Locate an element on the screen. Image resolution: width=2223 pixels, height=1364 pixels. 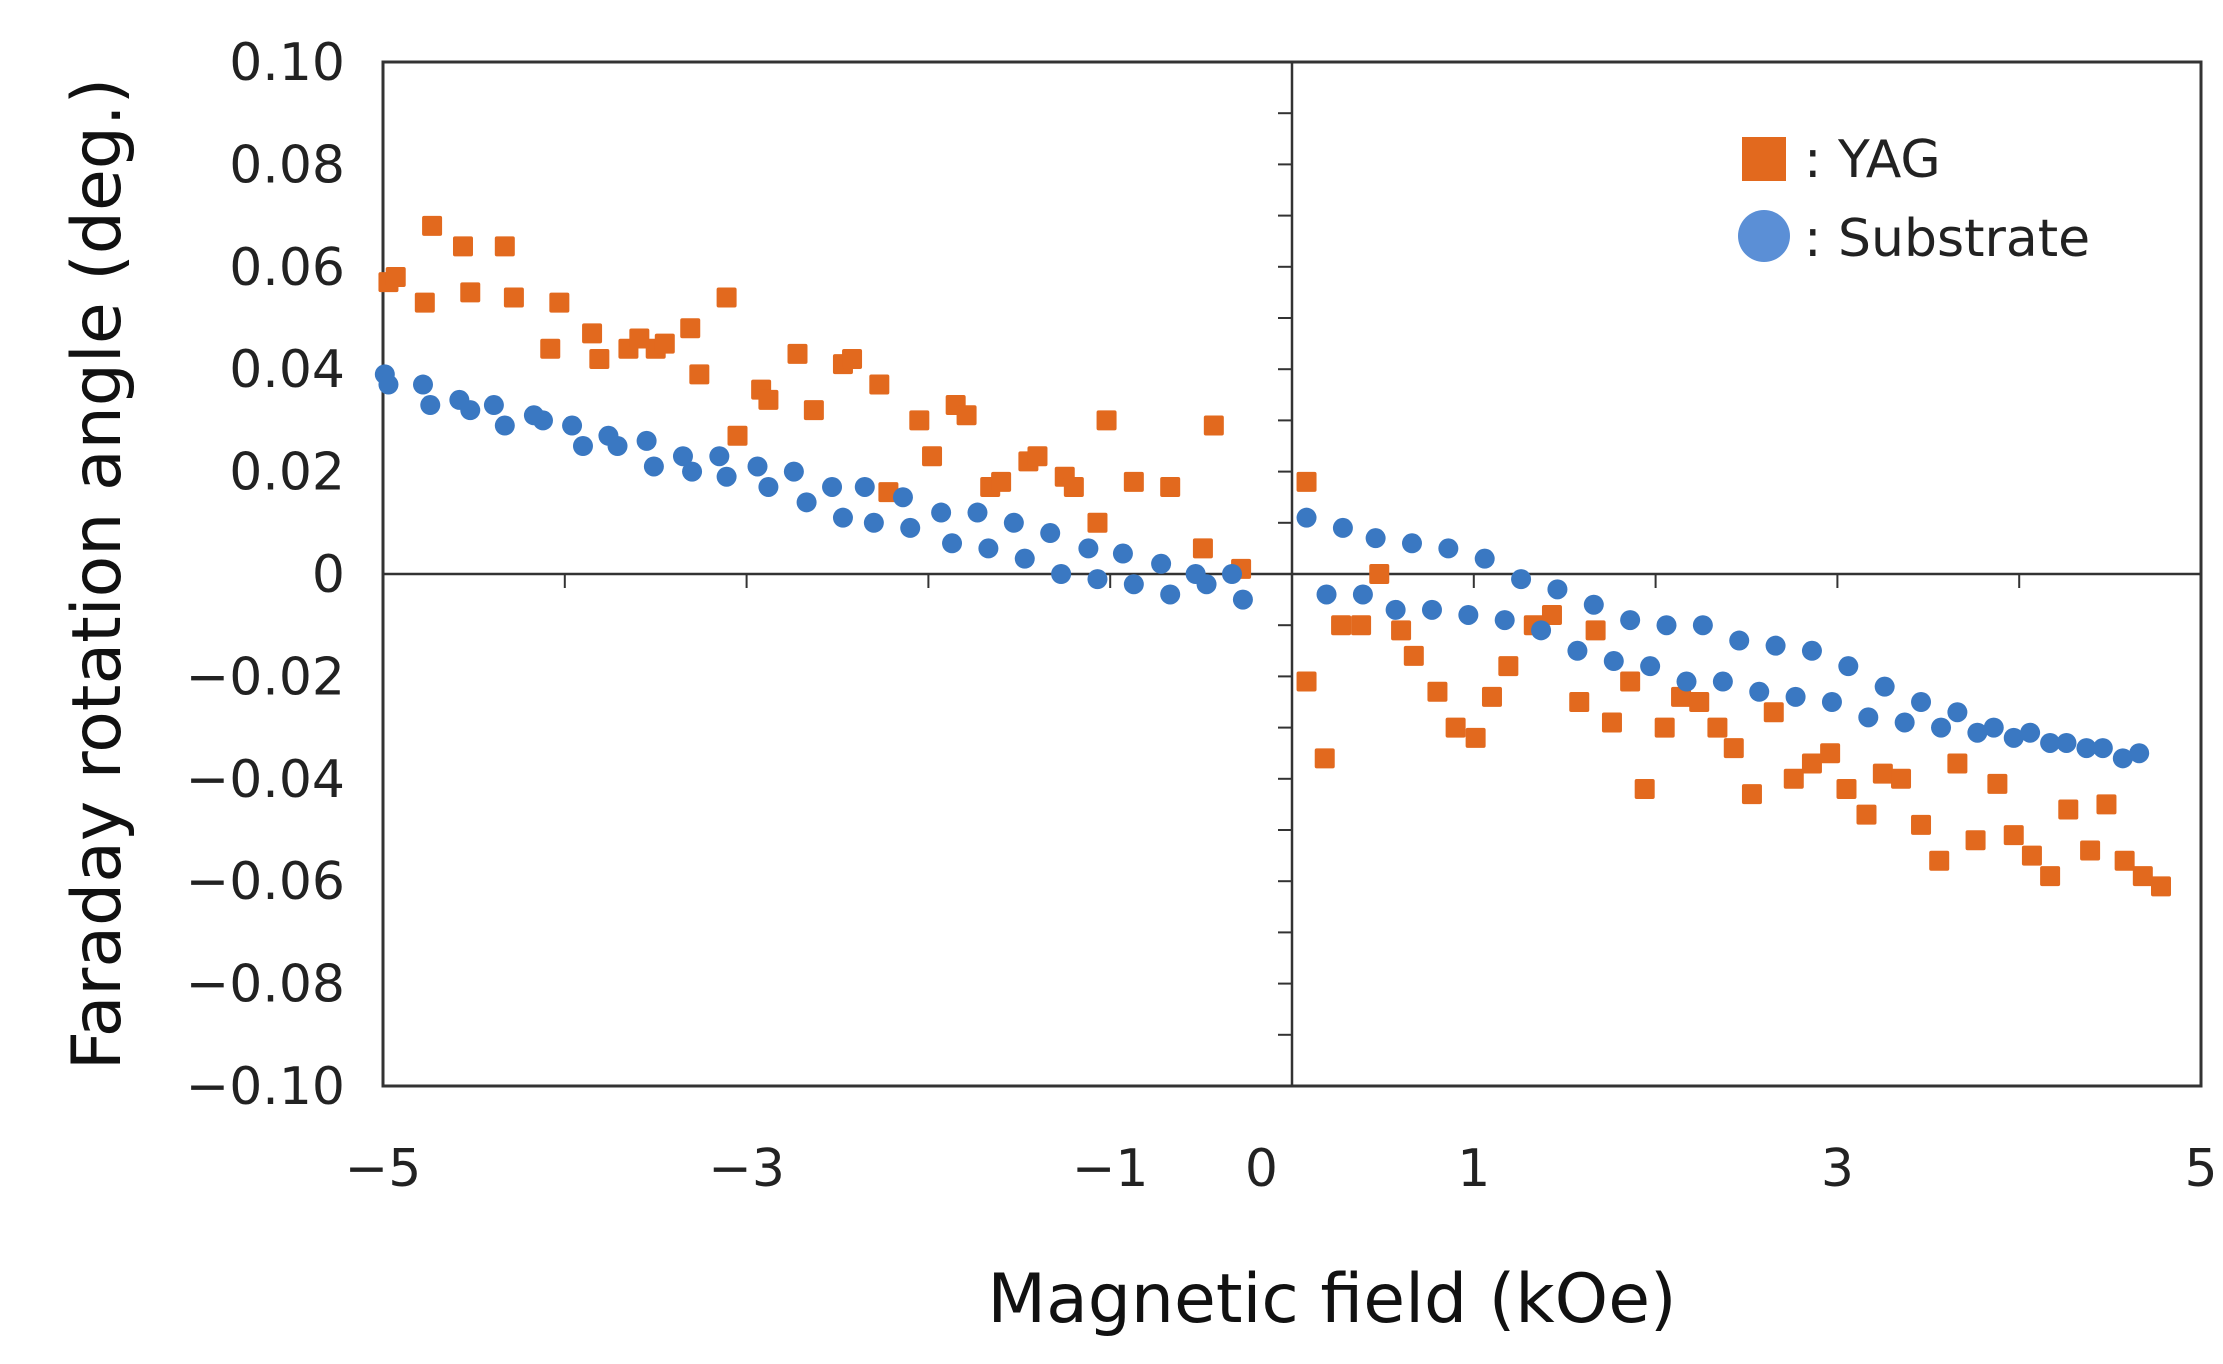
legend-yag-label: : YAG is located at coordinates (1872, 160).